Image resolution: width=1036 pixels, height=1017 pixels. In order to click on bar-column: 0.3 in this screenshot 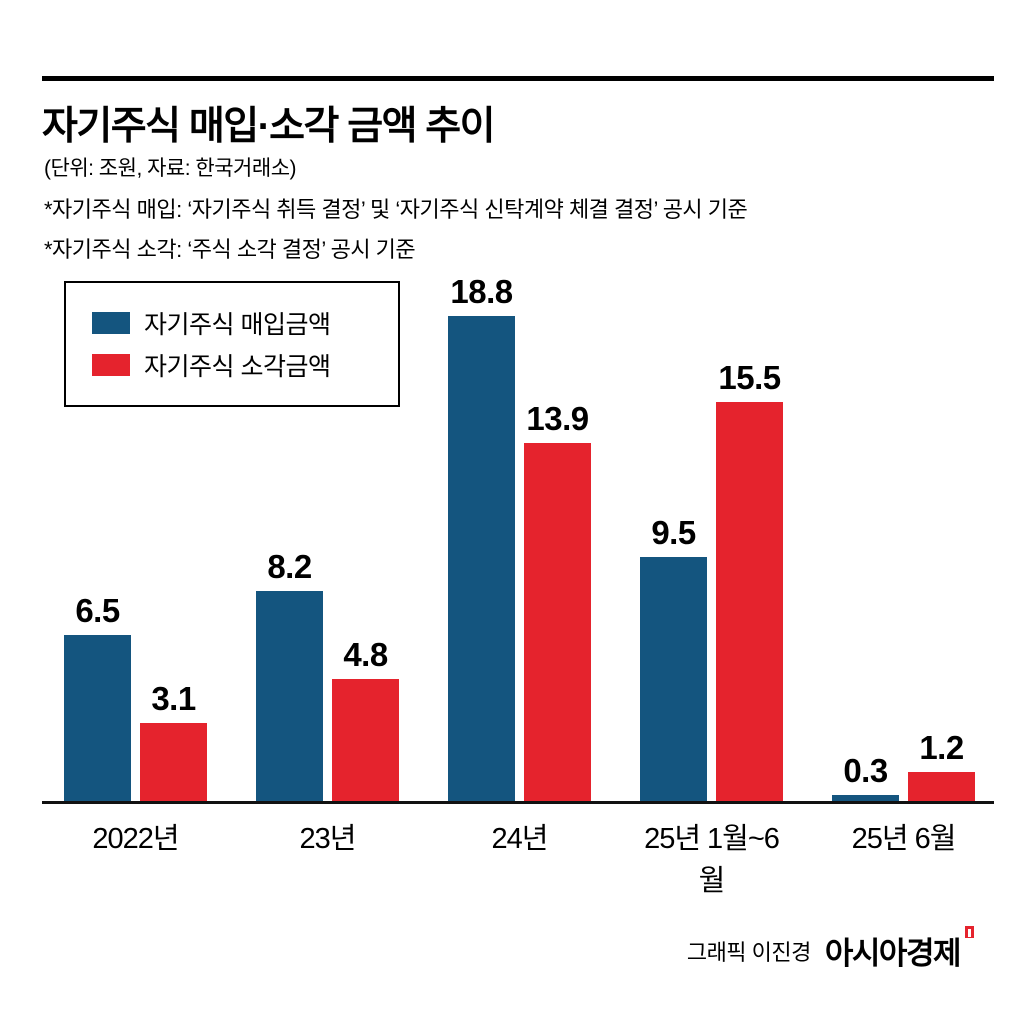, I will do `click(865, 777)`.